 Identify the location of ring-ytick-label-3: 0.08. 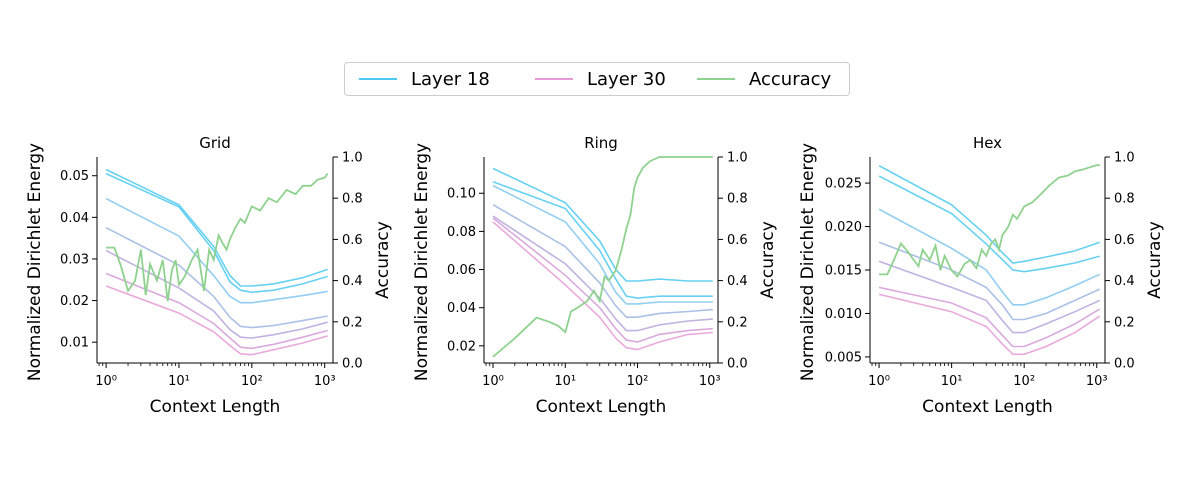
(461, 232).